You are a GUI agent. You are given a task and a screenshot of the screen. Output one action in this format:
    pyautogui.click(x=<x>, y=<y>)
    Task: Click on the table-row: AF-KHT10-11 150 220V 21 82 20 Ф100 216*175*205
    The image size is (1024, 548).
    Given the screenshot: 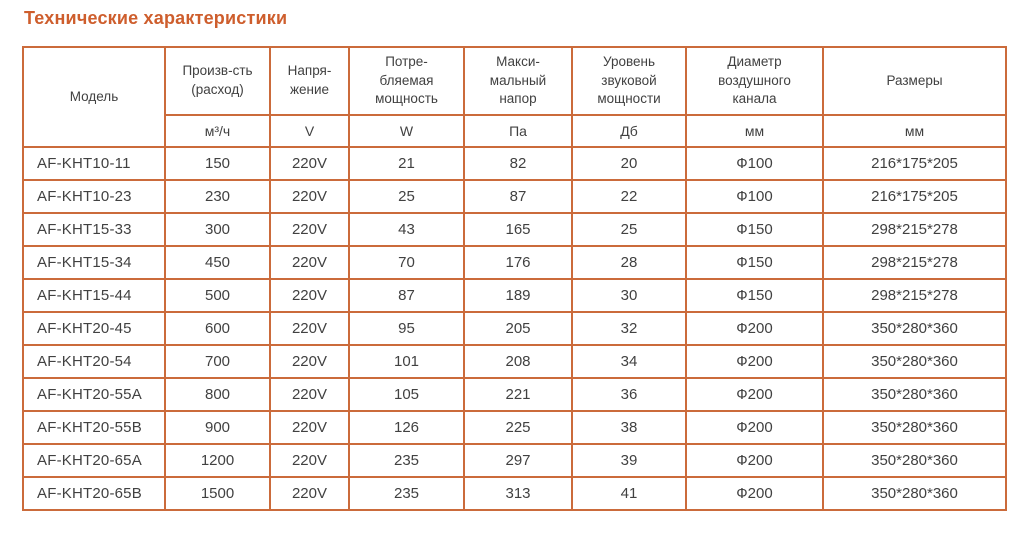 What is the action you would take?
    pyautogui.click(x=514, y=163)
    